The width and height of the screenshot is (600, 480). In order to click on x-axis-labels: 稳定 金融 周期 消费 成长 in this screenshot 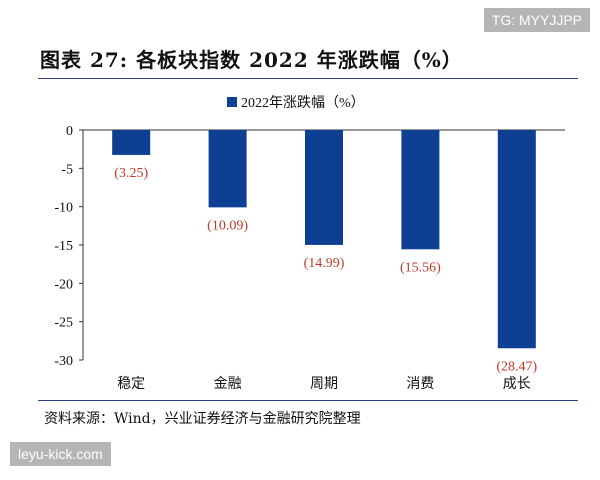, I will do `click(324, 384)`.